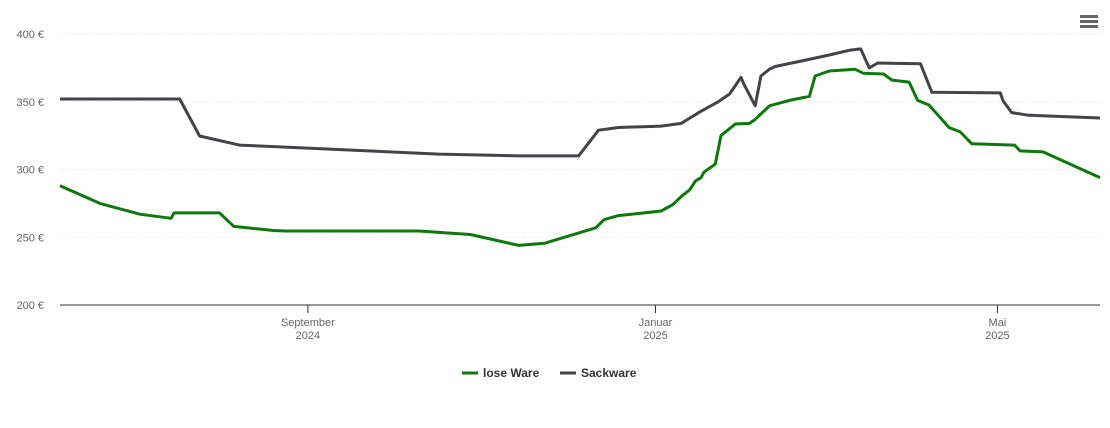 The height and width of the screenshot is (428, 1110). I want to click on y-tick-label: 400 €, so click(30, 35).